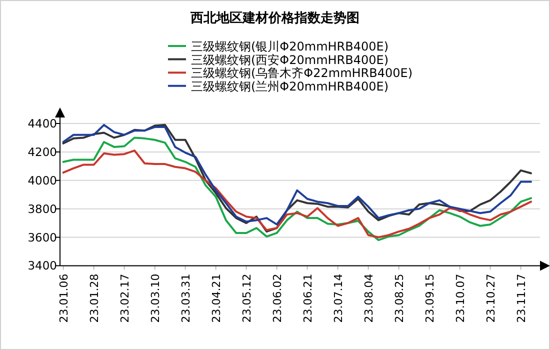 Image resolution: width=550 pixels, height=350 pixels. I want to click on x-tick-label: 23.05.12, so click(247, 298).